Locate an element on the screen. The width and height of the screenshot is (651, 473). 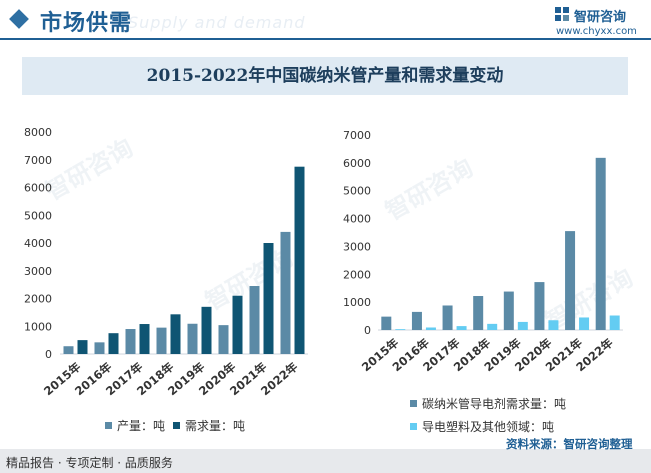
brand-name: 智研咨询 is located at coordinates (600, 17).